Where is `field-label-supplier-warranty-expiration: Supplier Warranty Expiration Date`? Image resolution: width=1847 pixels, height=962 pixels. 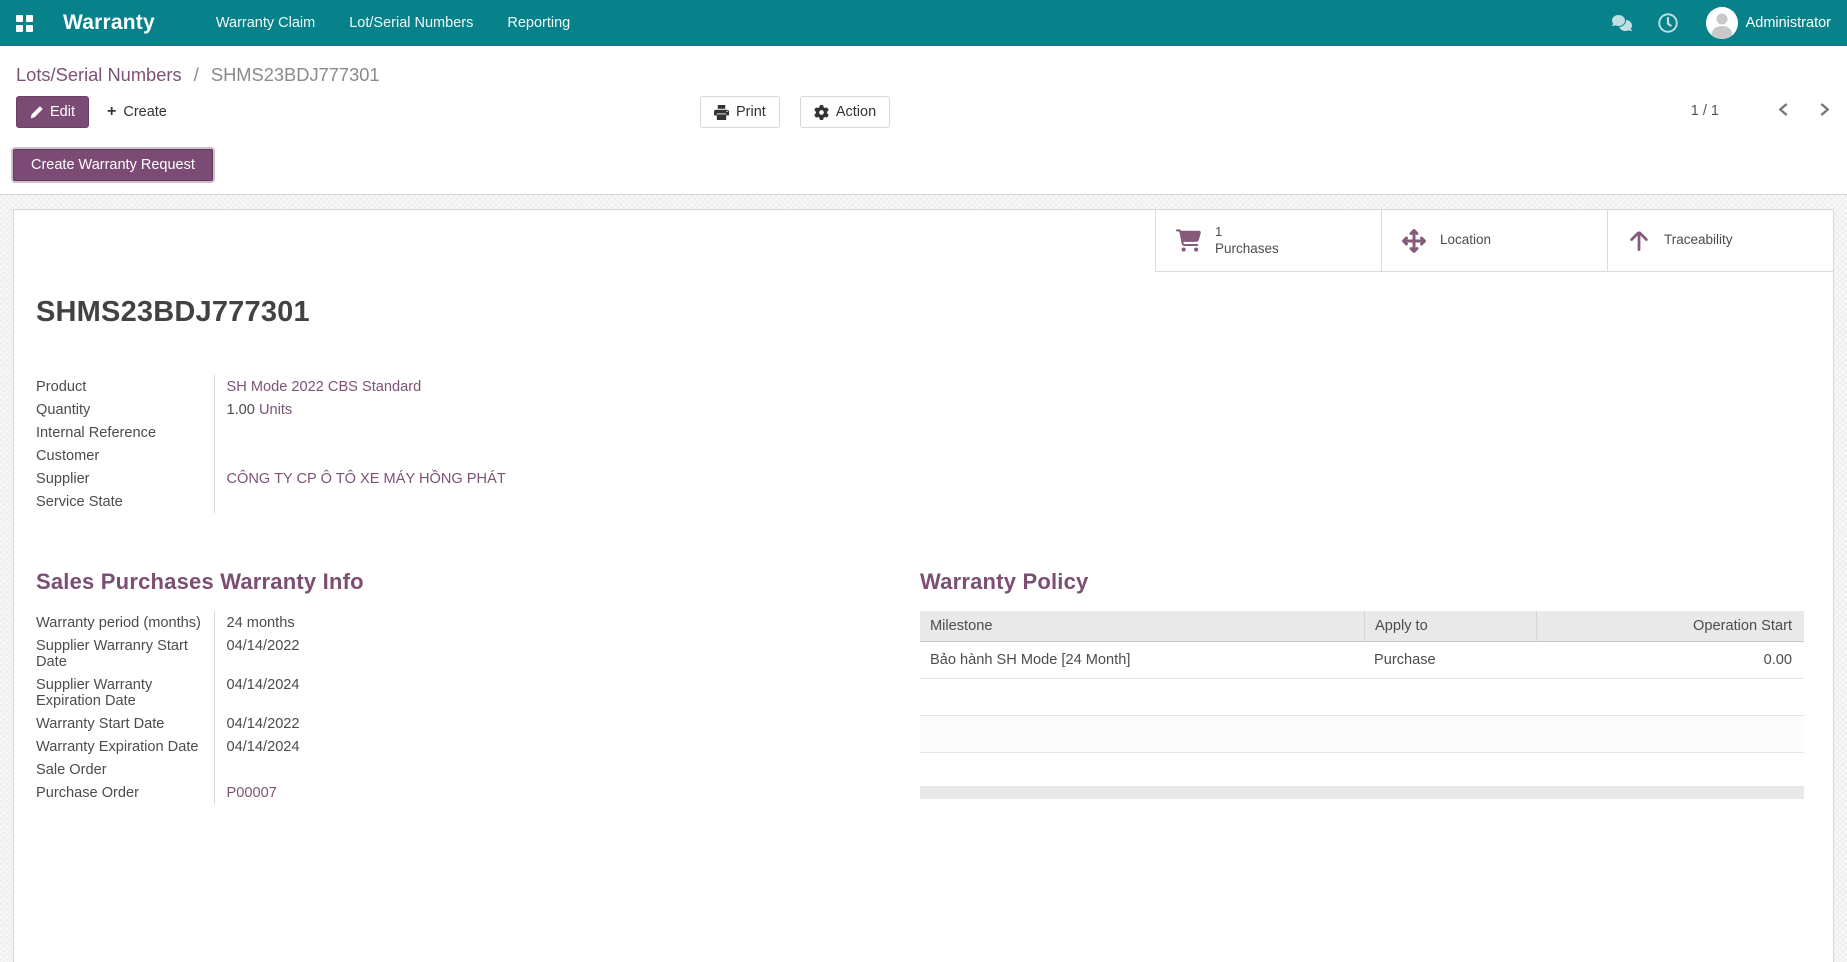
field-label-supplier-warranty-expiration: Supplier Warranty Expiration Date is located at coordinates (125, 692).